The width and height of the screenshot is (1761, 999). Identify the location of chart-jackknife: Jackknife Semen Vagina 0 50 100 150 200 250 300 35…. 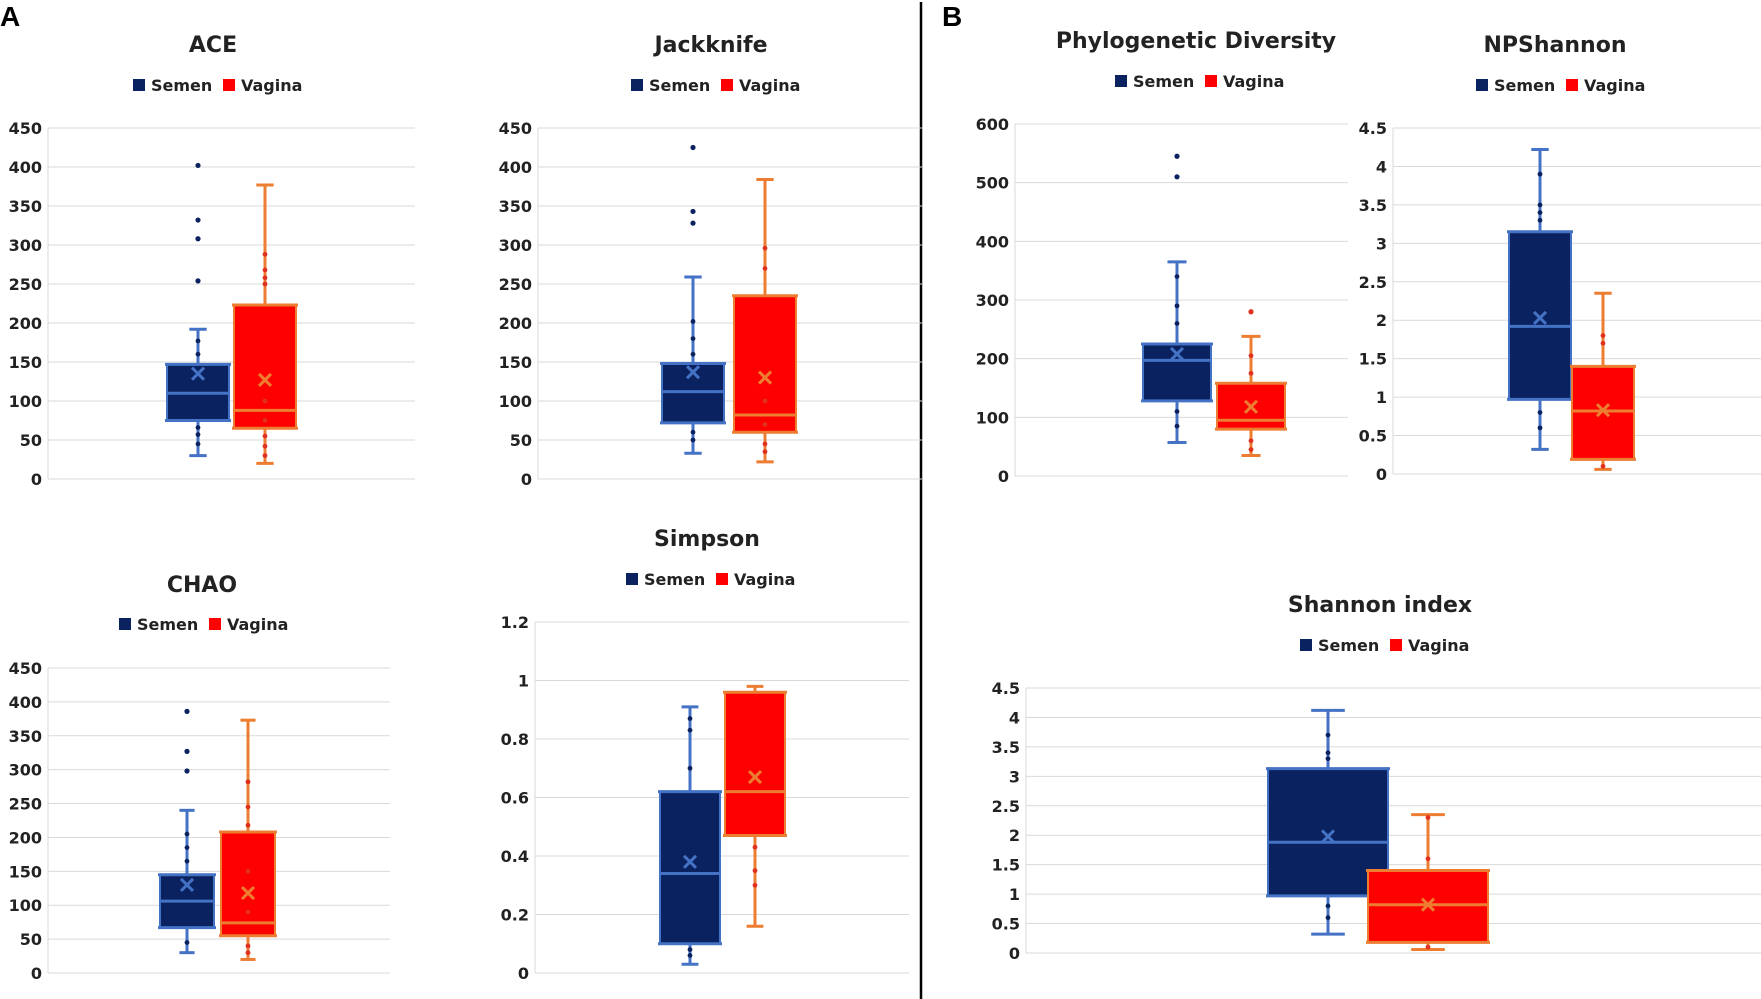
(710, 261).